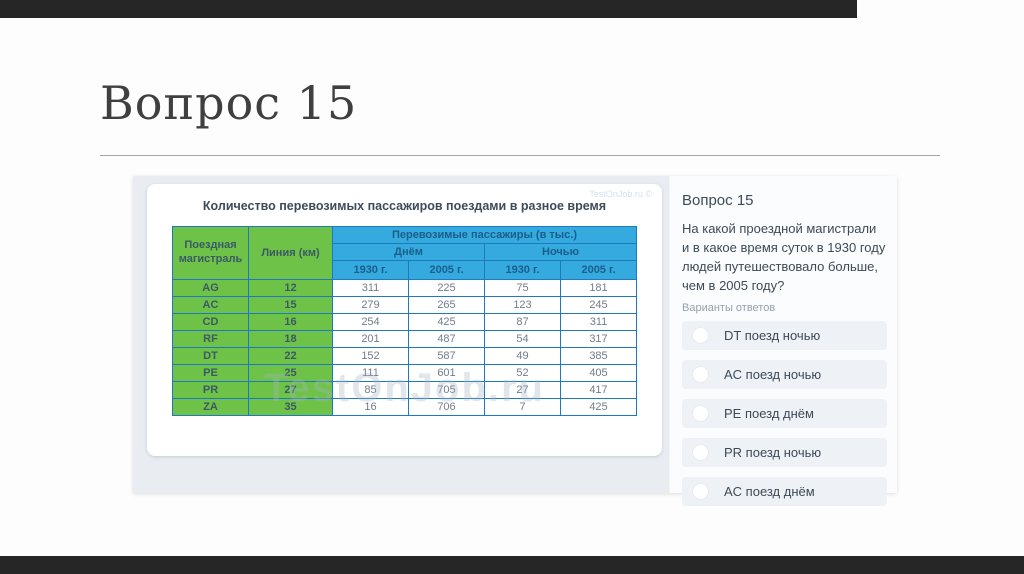  Describe the element at coordinates (522, 339) in the screenshot. I see `cell-night-1930: 54` at that location.